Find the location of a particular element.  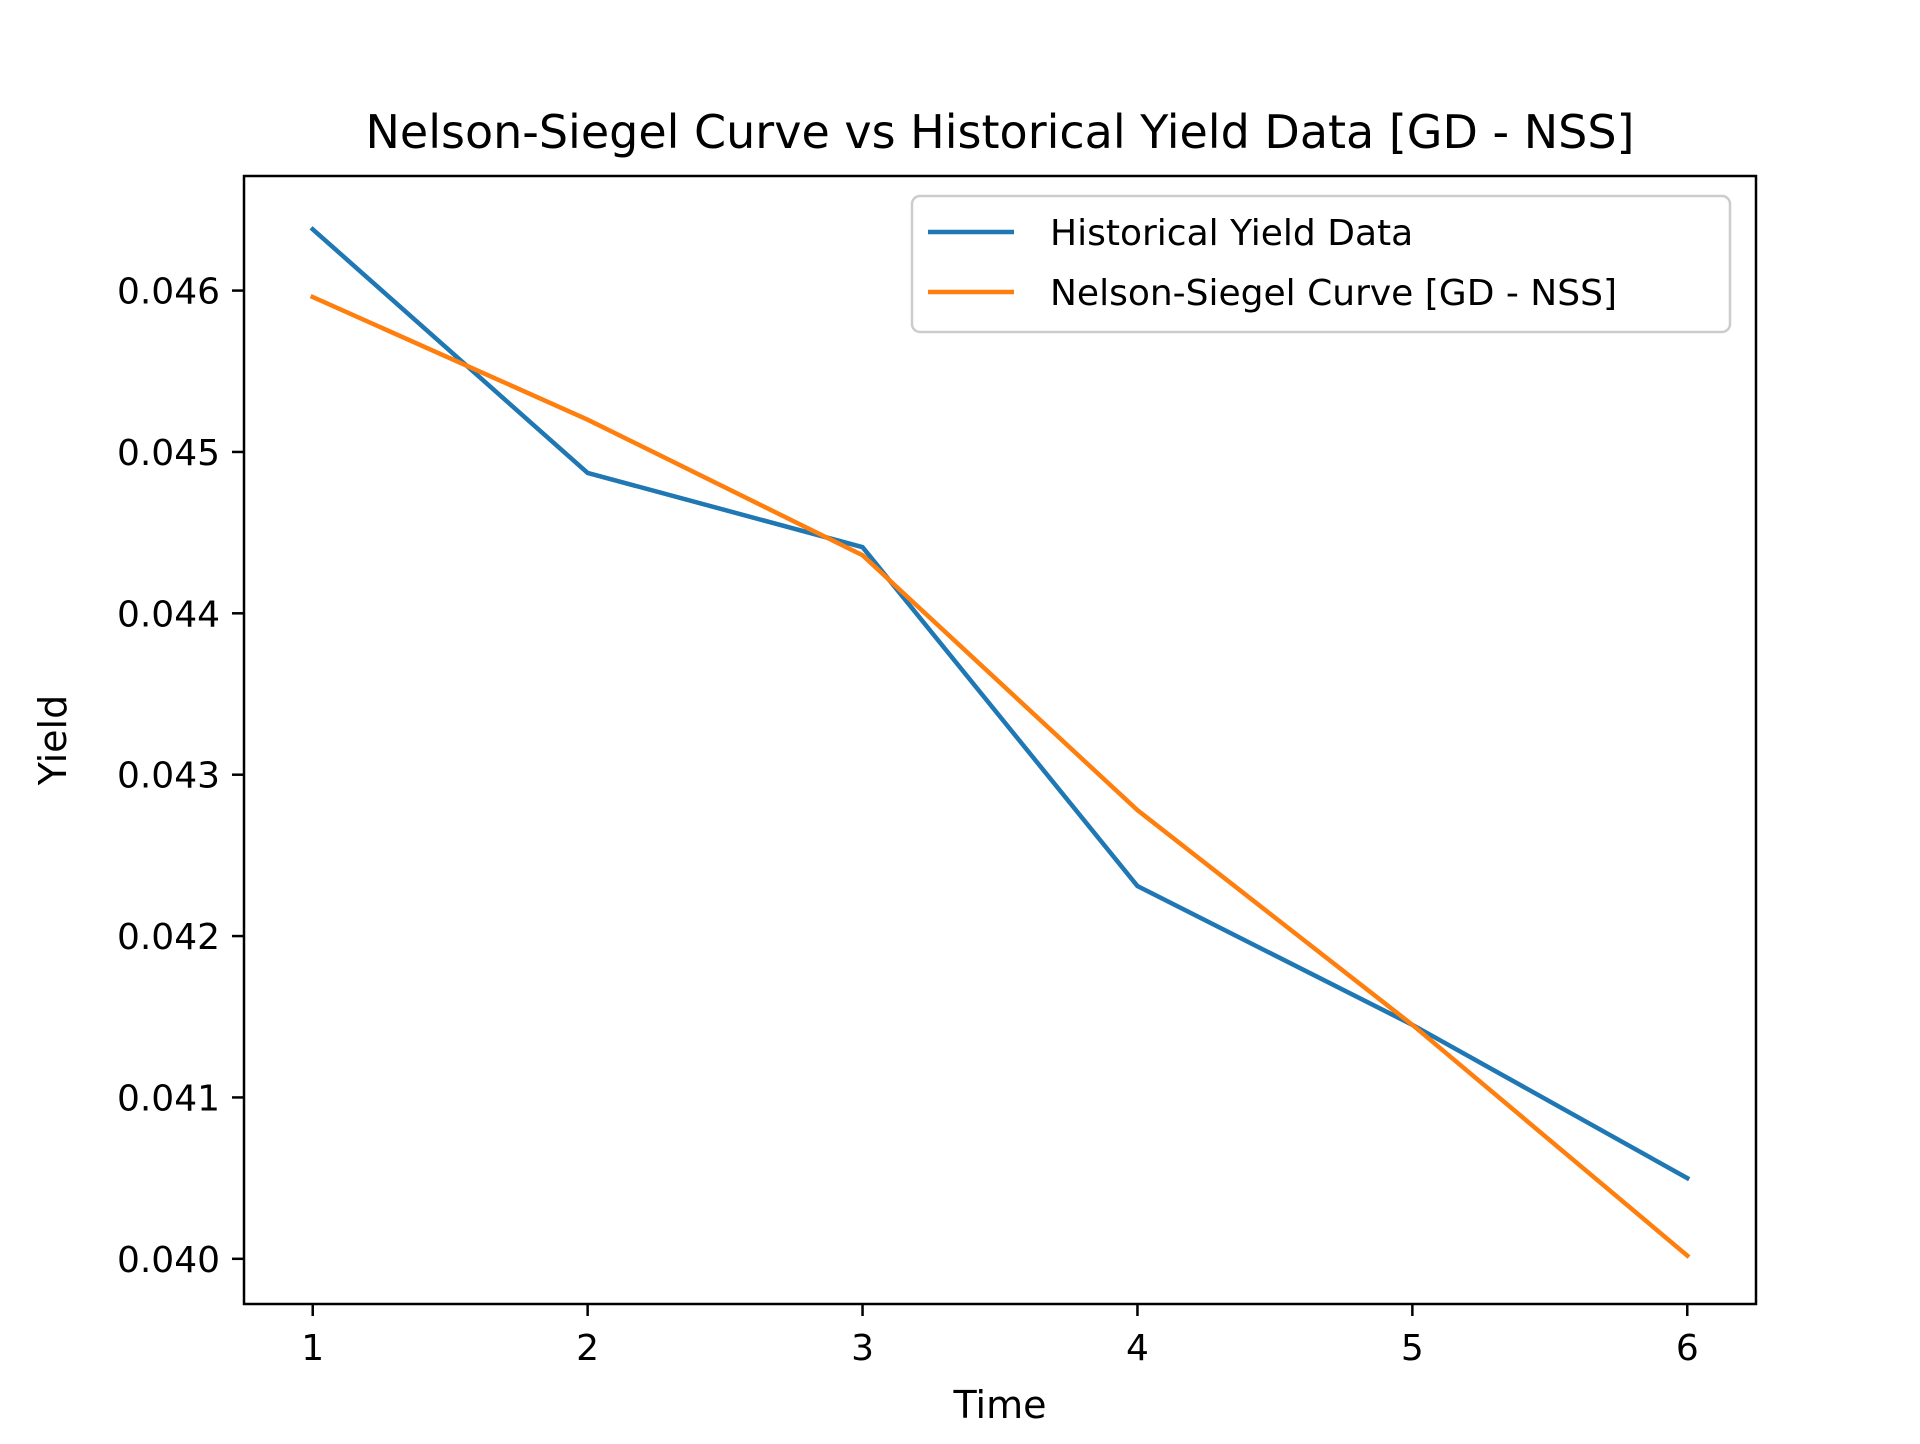

x-tick-label: 3 is located at coordinates (862, 1348).